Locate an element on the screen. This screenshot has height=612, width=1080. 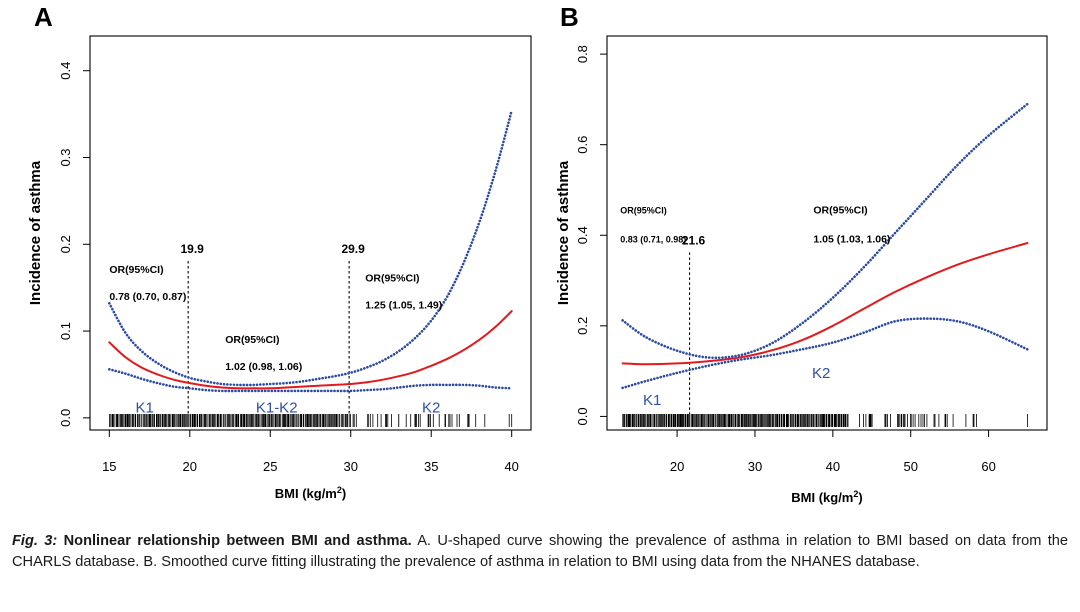
caption-lead: Fig. 3: is located at coordinates (35, 541).